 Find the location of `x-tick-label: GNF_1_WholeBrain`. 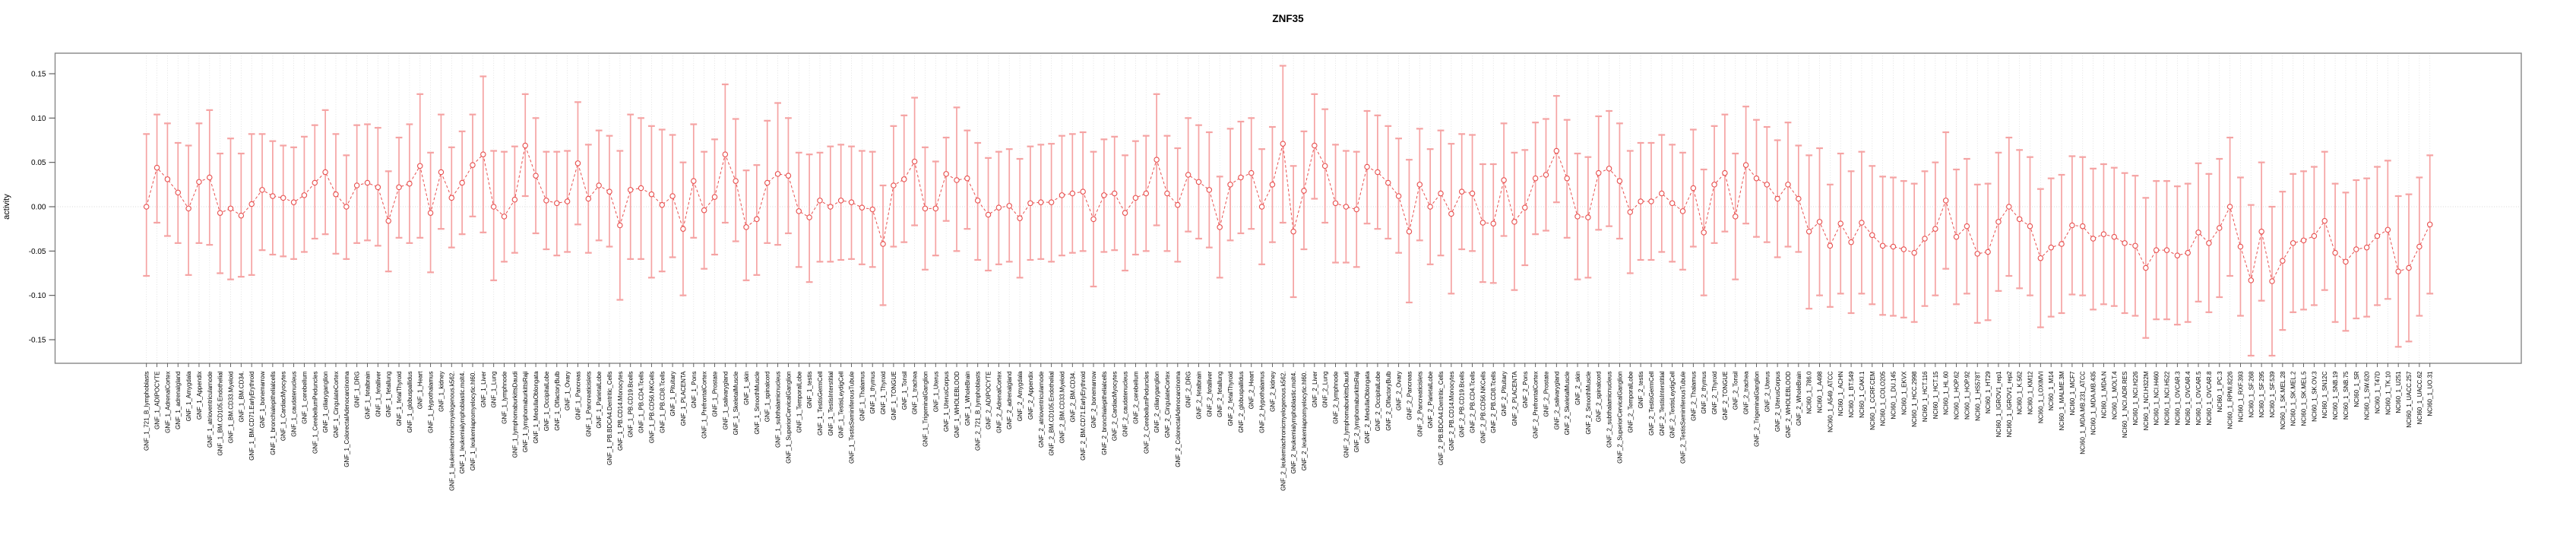

x-tick-label: GNF_1_WholeBrain is located at coordinates (967, 399).